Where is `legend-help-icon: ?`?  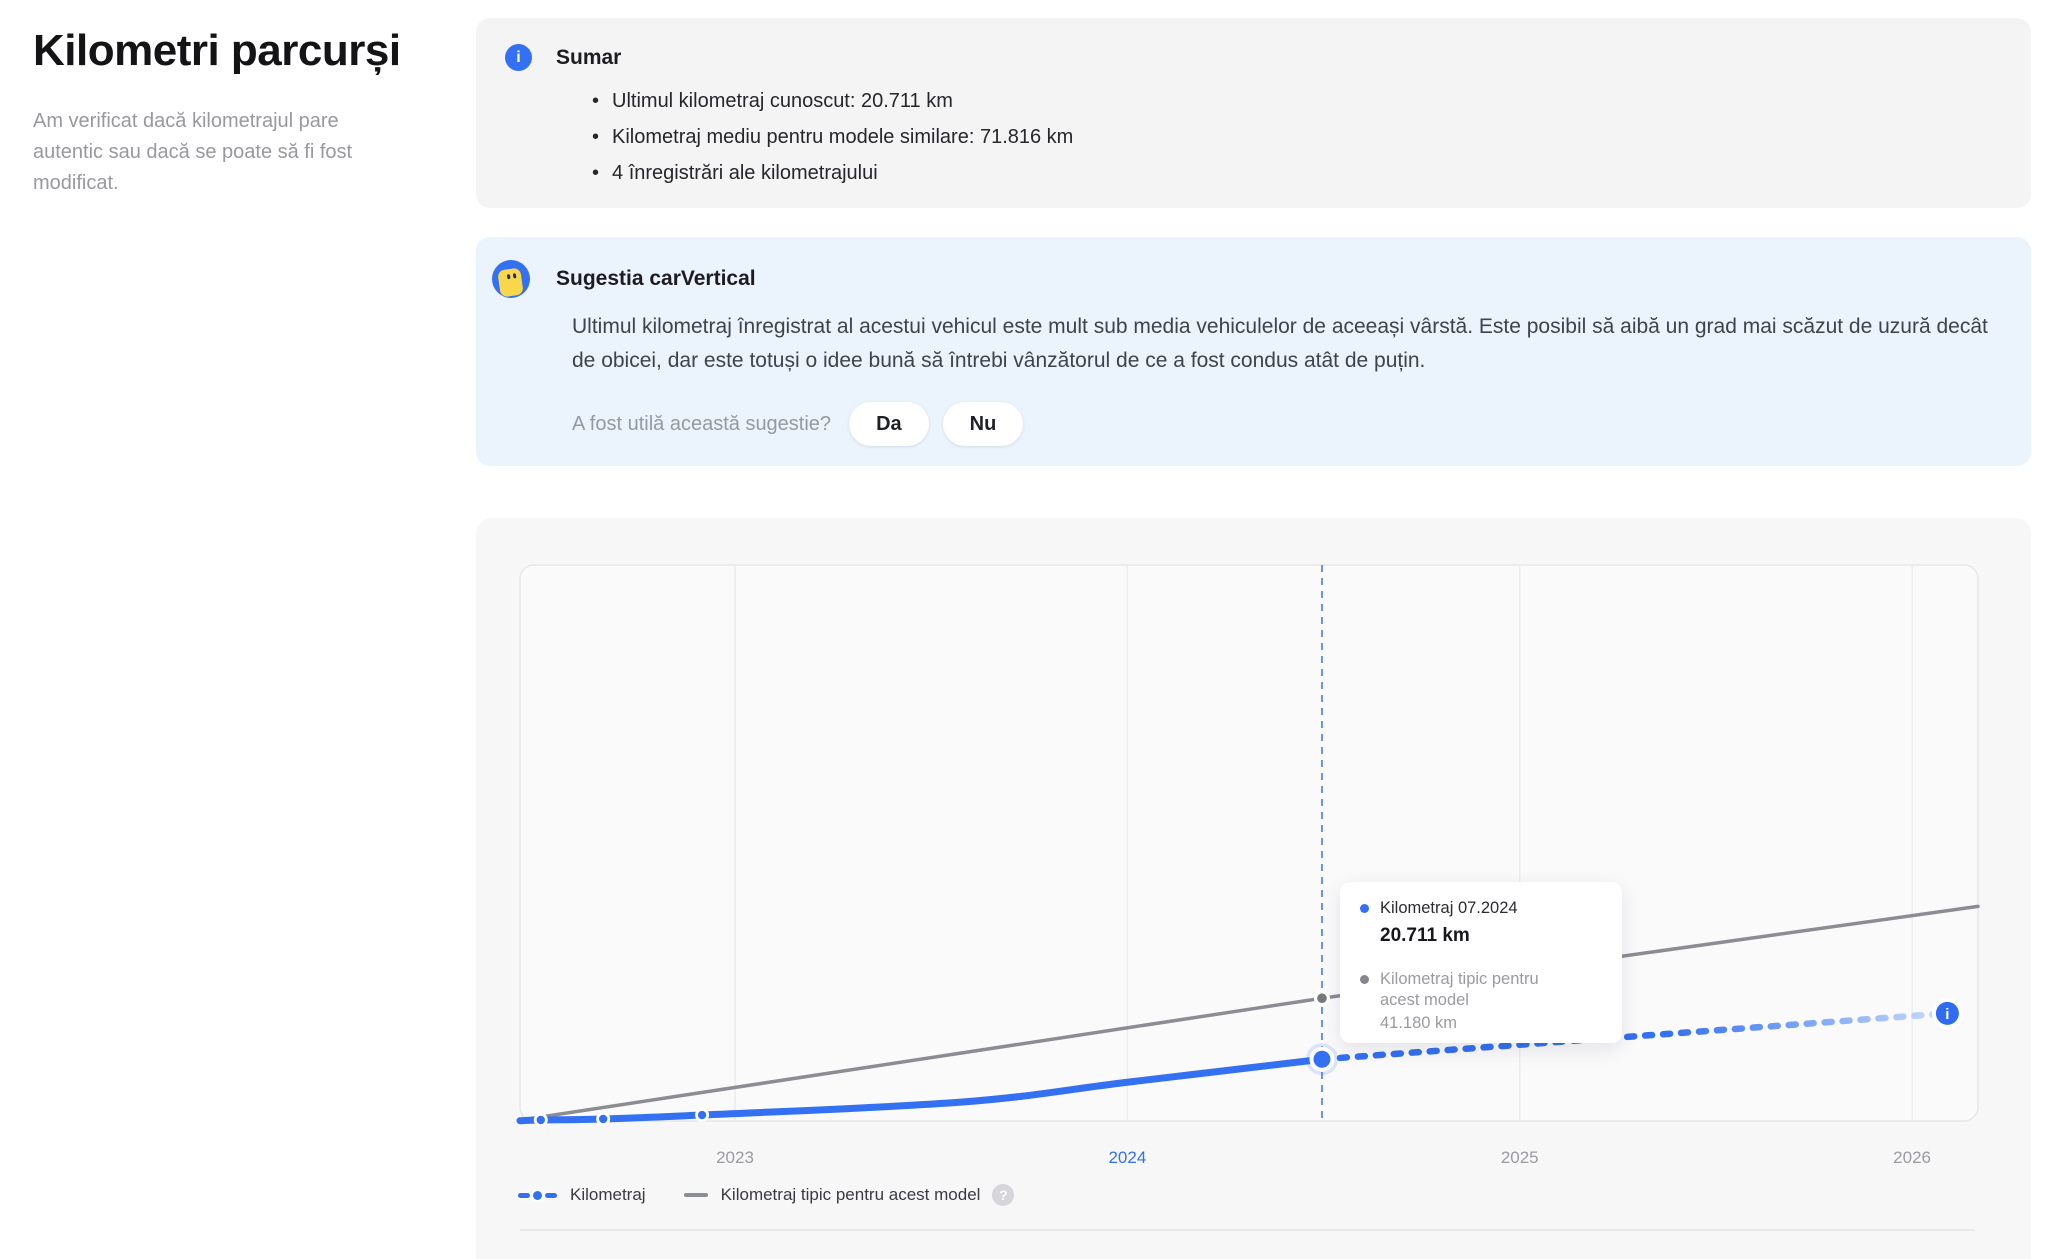 legend-help-icon: ? is located at coordinates (1003, 1195).